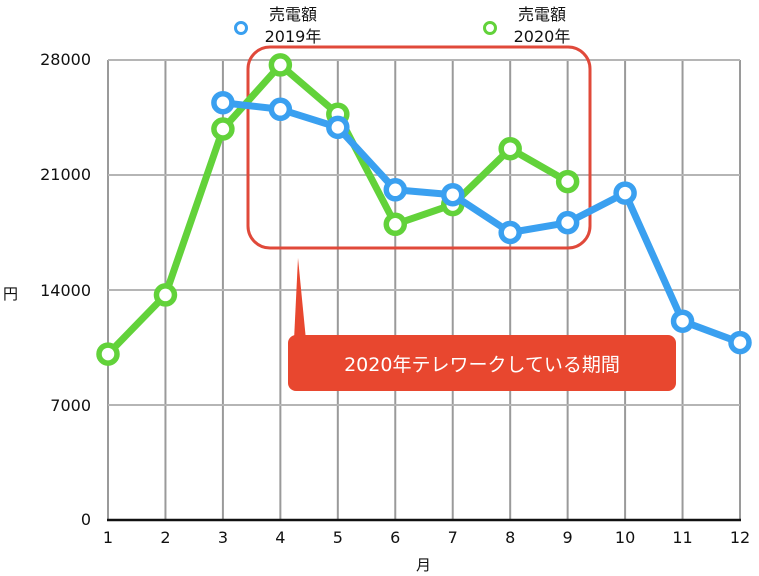 This screenshot has height=576, width=759. Describe the element at coordinates (222, 537) in the screenshot. I see `x-tick-3: 3` at that location.